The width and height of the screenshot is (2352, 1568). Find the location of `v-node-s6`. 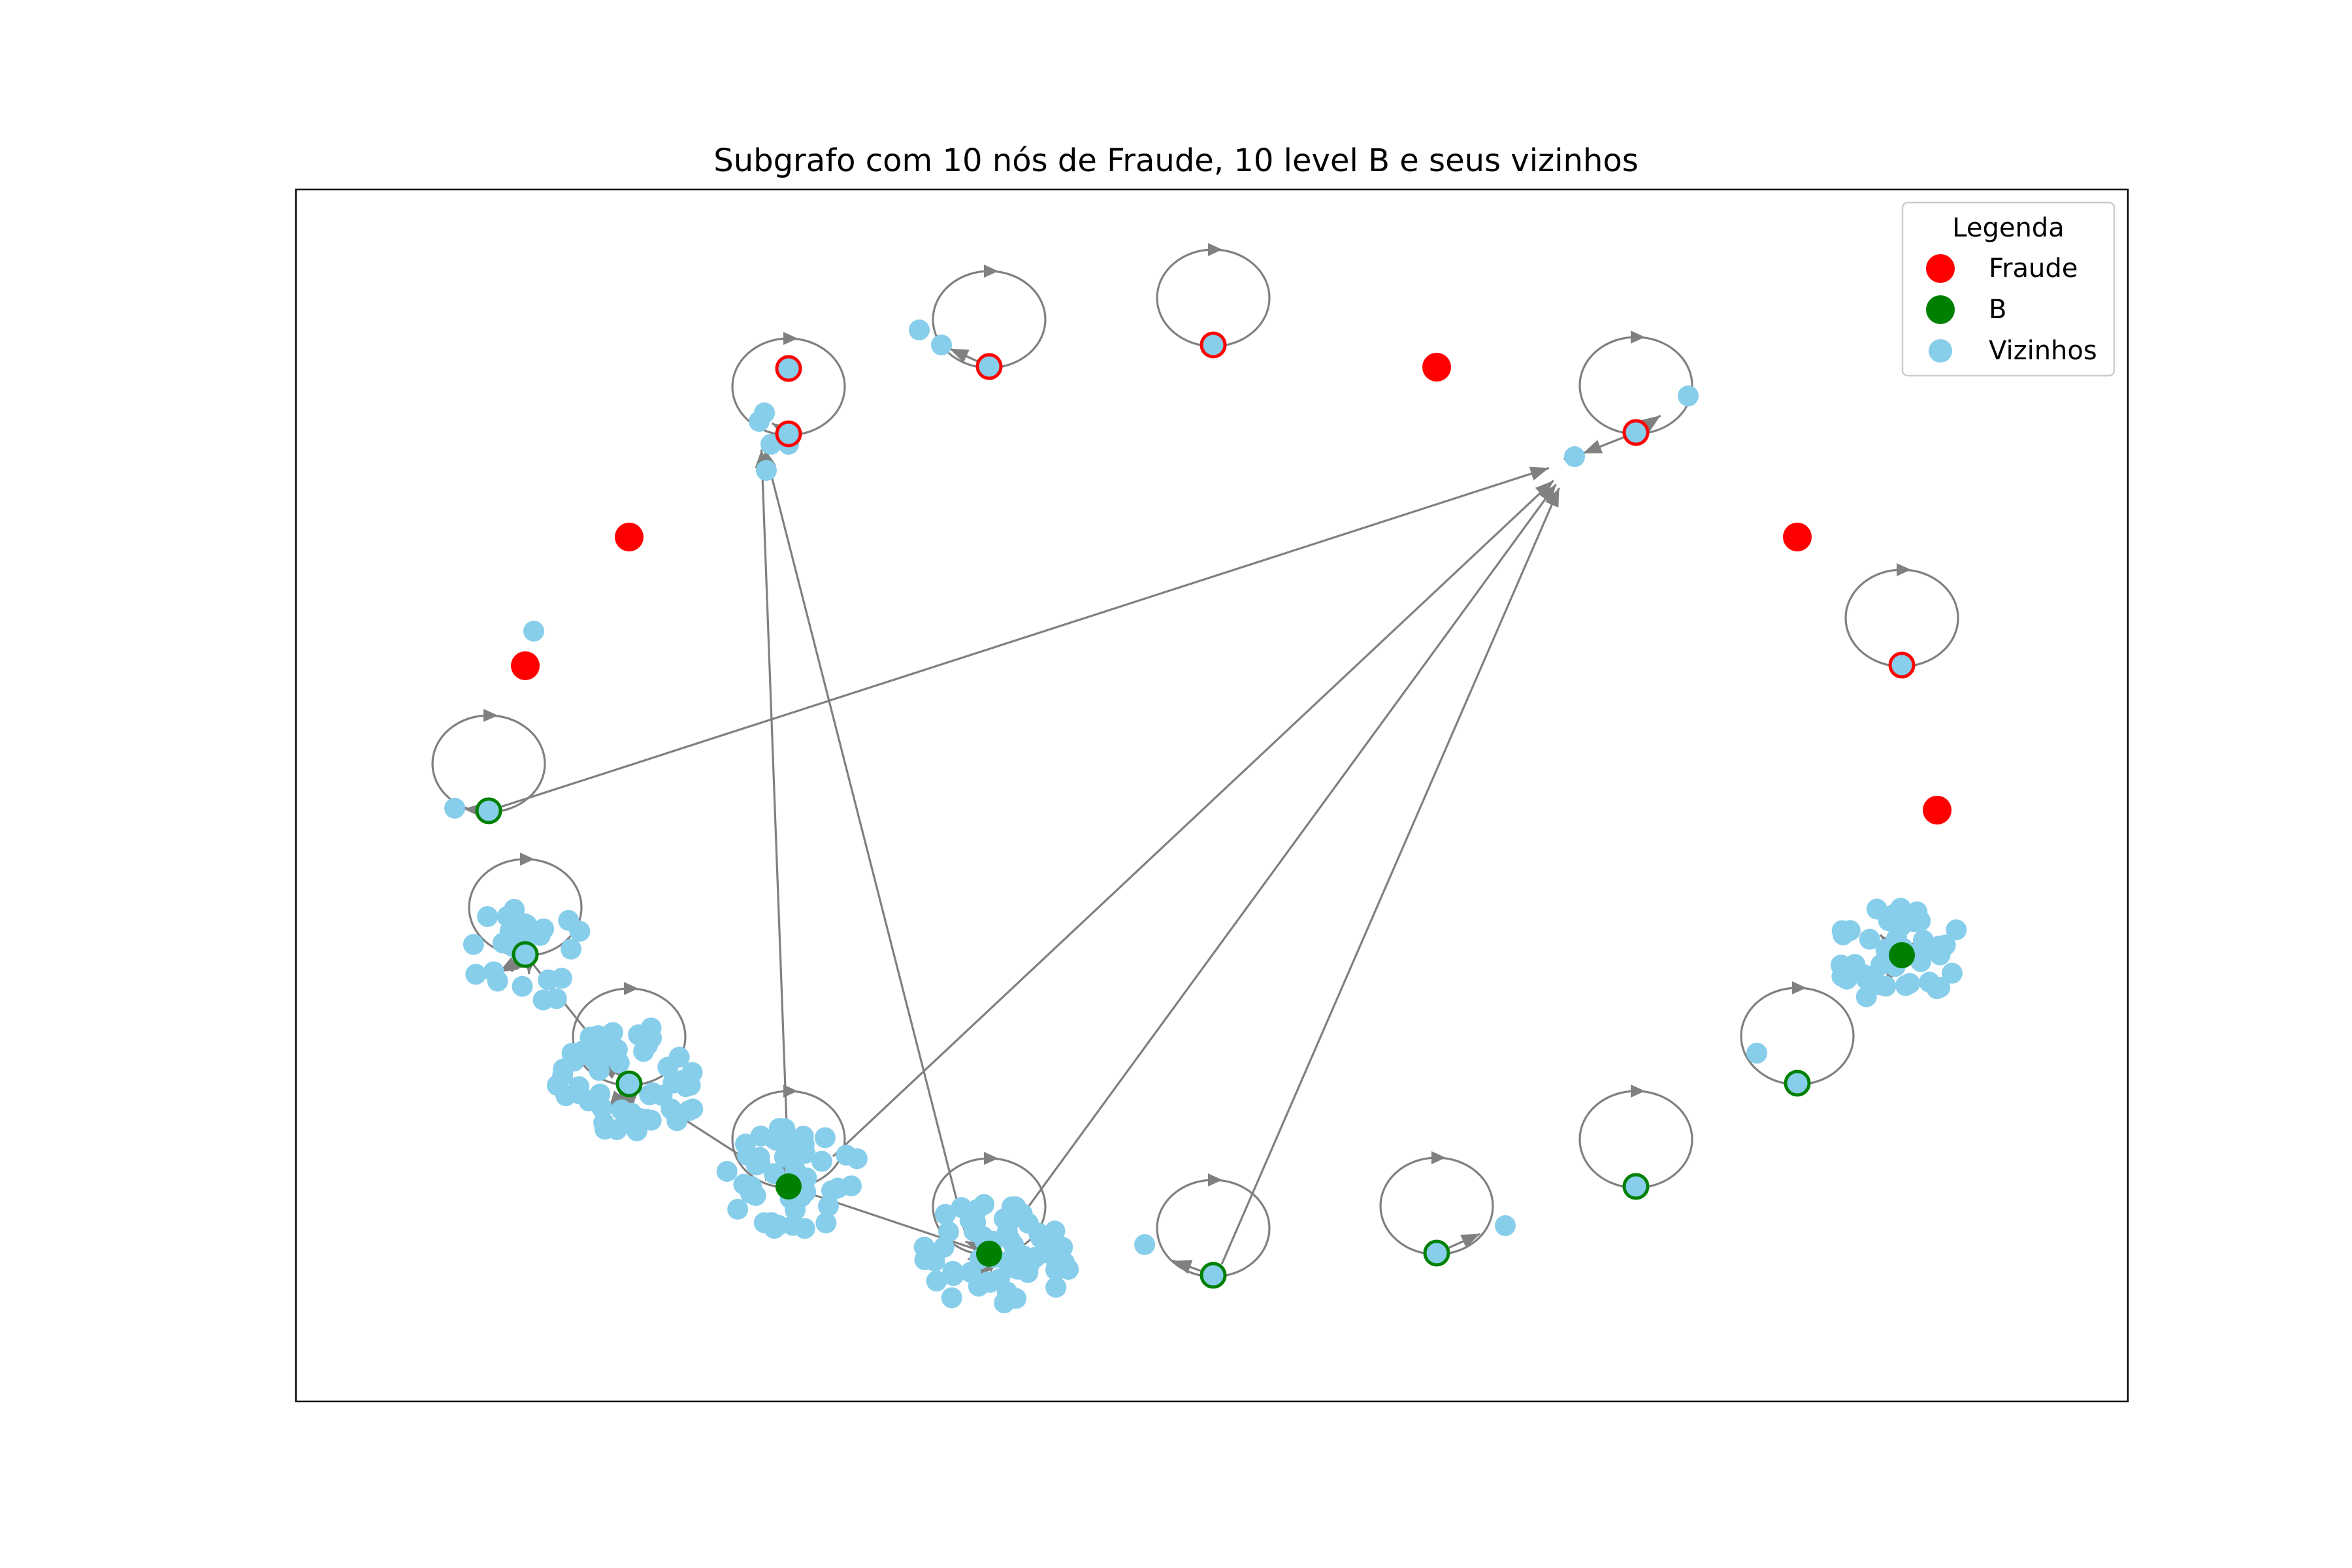

v-node-s6 is located at coordinates (766, 470).